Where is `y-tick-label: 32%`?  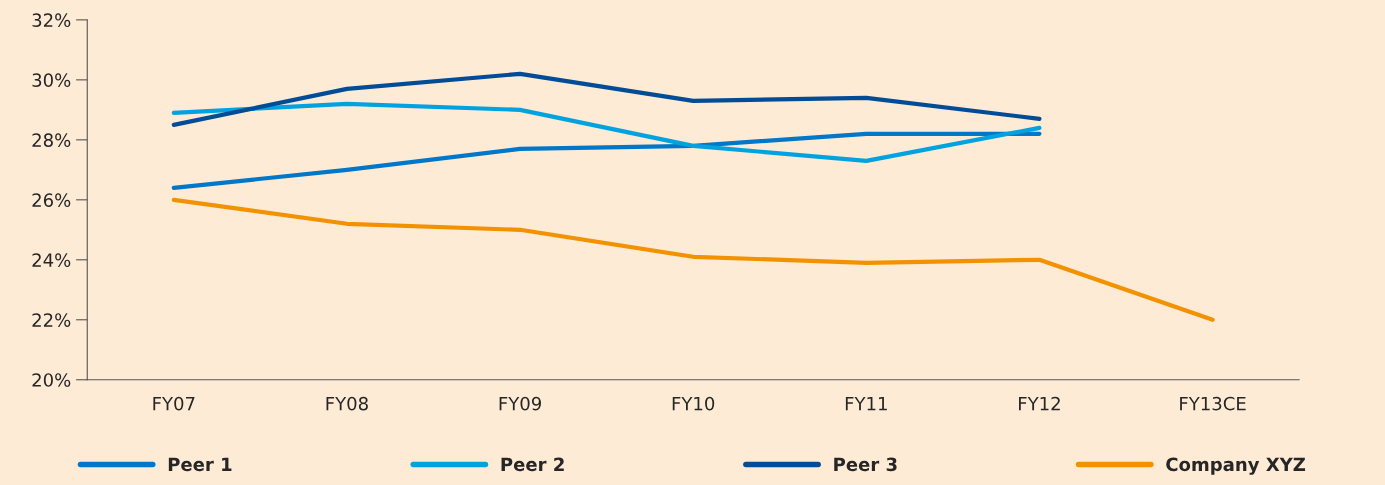
y-tick-label: 32% is located at coordinates (51, 20).